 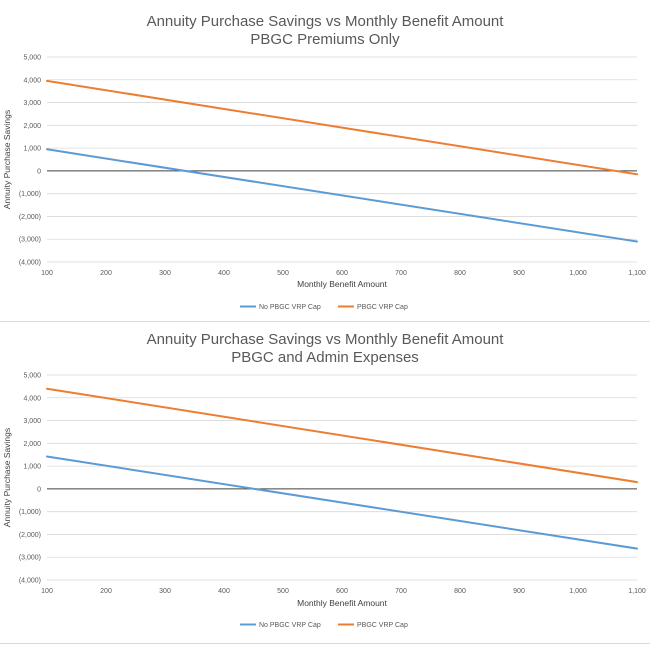 What do you see at coordinates (325, 643) in the screenshot?
I see `chart-divider-bottom` at bounding box center [325, 643].